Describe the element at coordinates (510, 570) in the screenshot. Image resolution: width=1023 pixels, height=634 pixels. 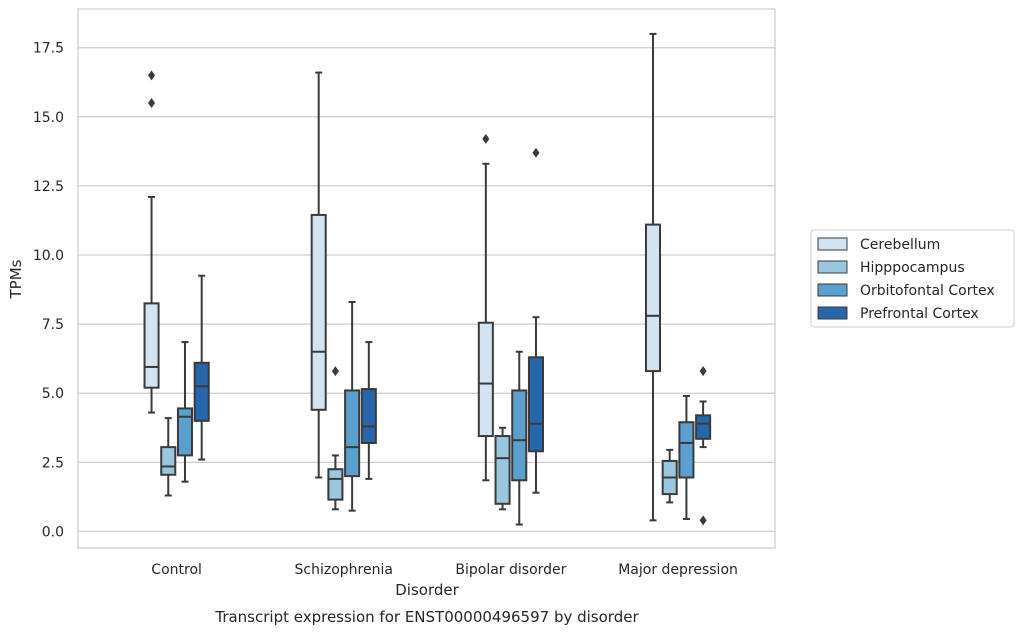
I see `x-tick-label: Bipolar disorder` at that location.